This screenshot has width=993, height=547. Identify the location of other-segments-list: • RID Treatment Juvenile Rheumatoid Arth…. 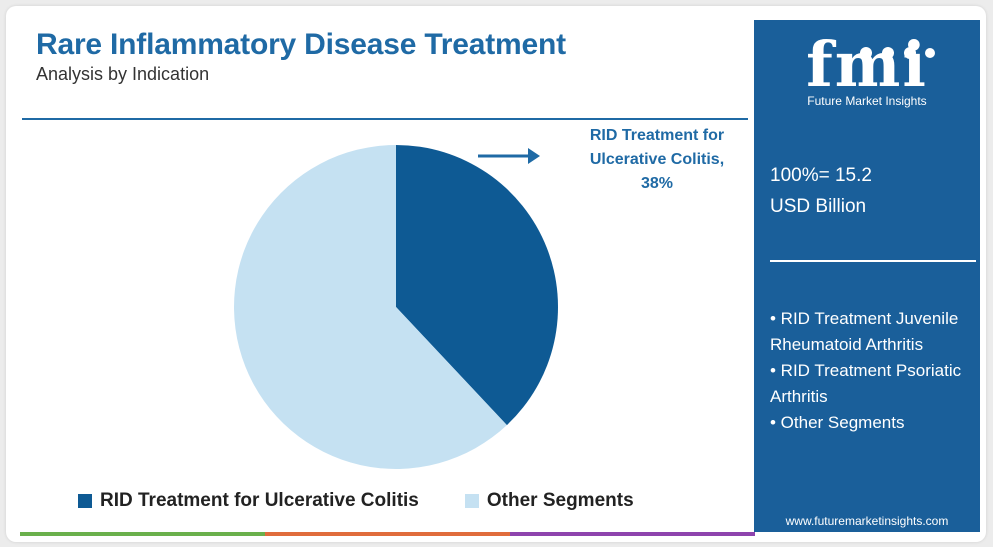
(873, 371).